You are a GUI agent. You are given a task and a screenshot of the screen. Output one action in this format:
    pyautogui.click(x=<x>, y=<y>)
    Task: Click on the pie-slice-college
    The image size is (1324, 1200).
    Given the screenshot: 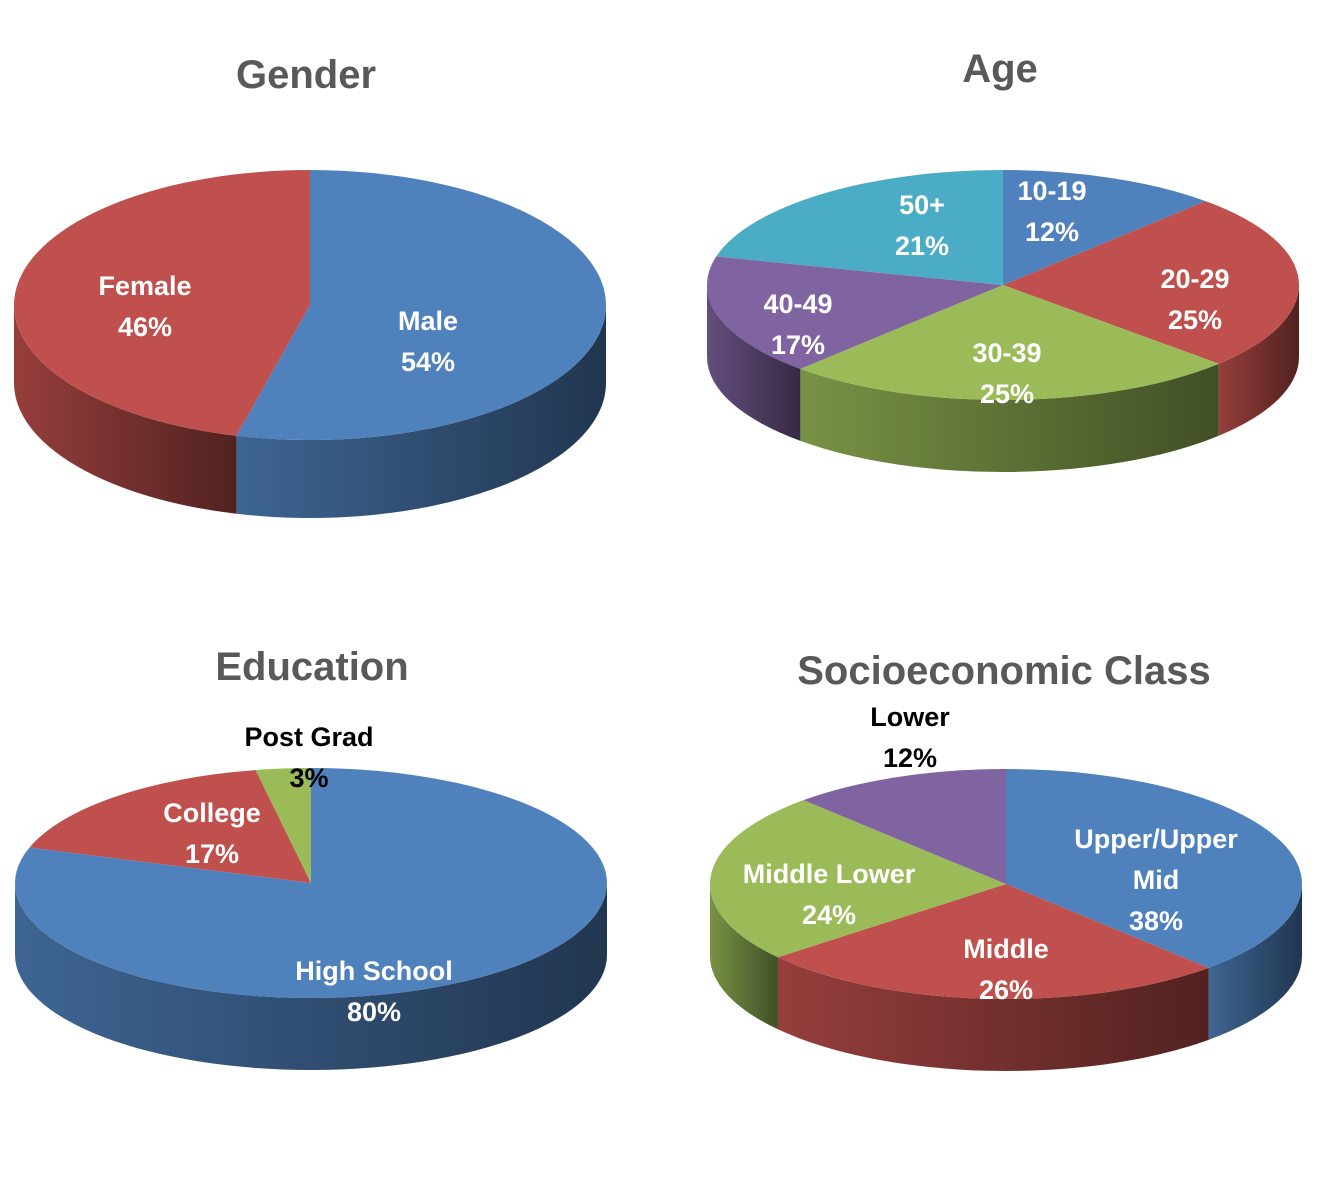 What is the action you would take?
    pyautogui.click(x=170, y=826)
    